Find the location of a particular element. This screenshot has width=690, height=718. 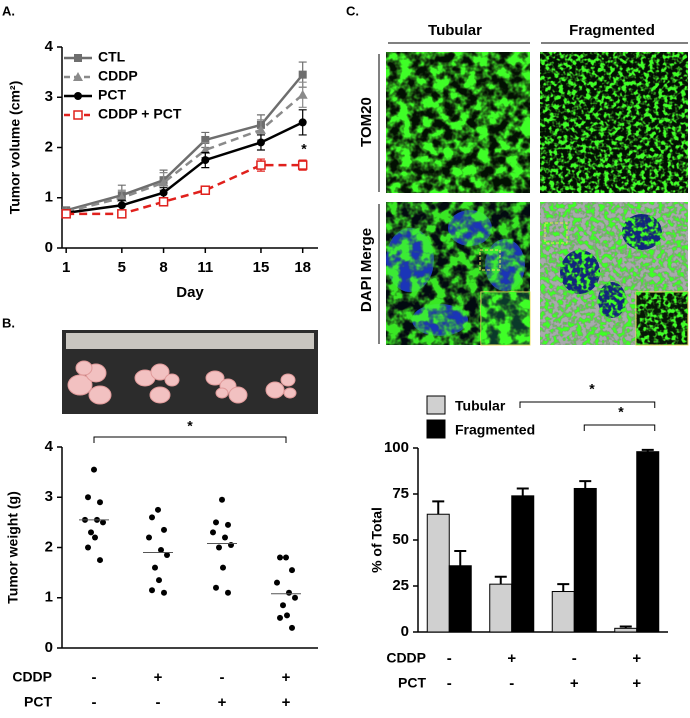

x-tick-label: 11 is located at coordinates (205, 267).